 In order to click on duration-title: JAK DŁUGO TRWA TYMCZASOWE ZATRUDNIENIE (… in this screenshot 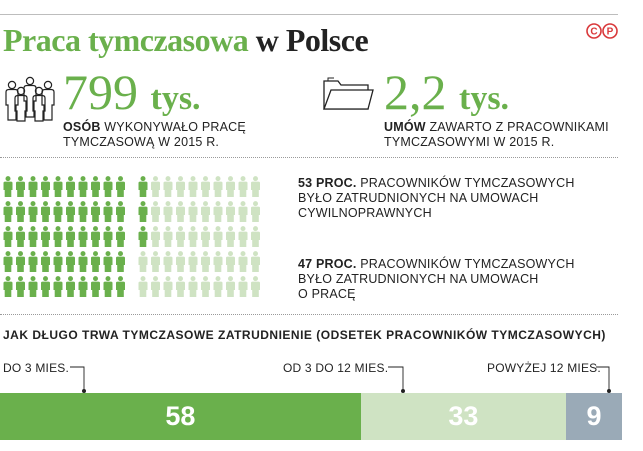, I will do `click(304, 335)`.